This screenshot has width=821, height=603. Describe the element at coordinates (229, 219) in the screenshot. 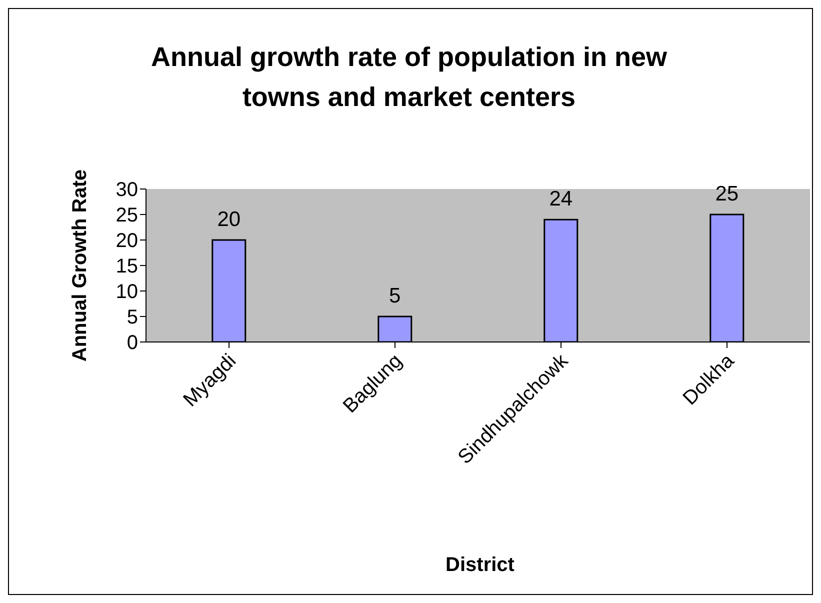

I see `data-label: 20` at that location.